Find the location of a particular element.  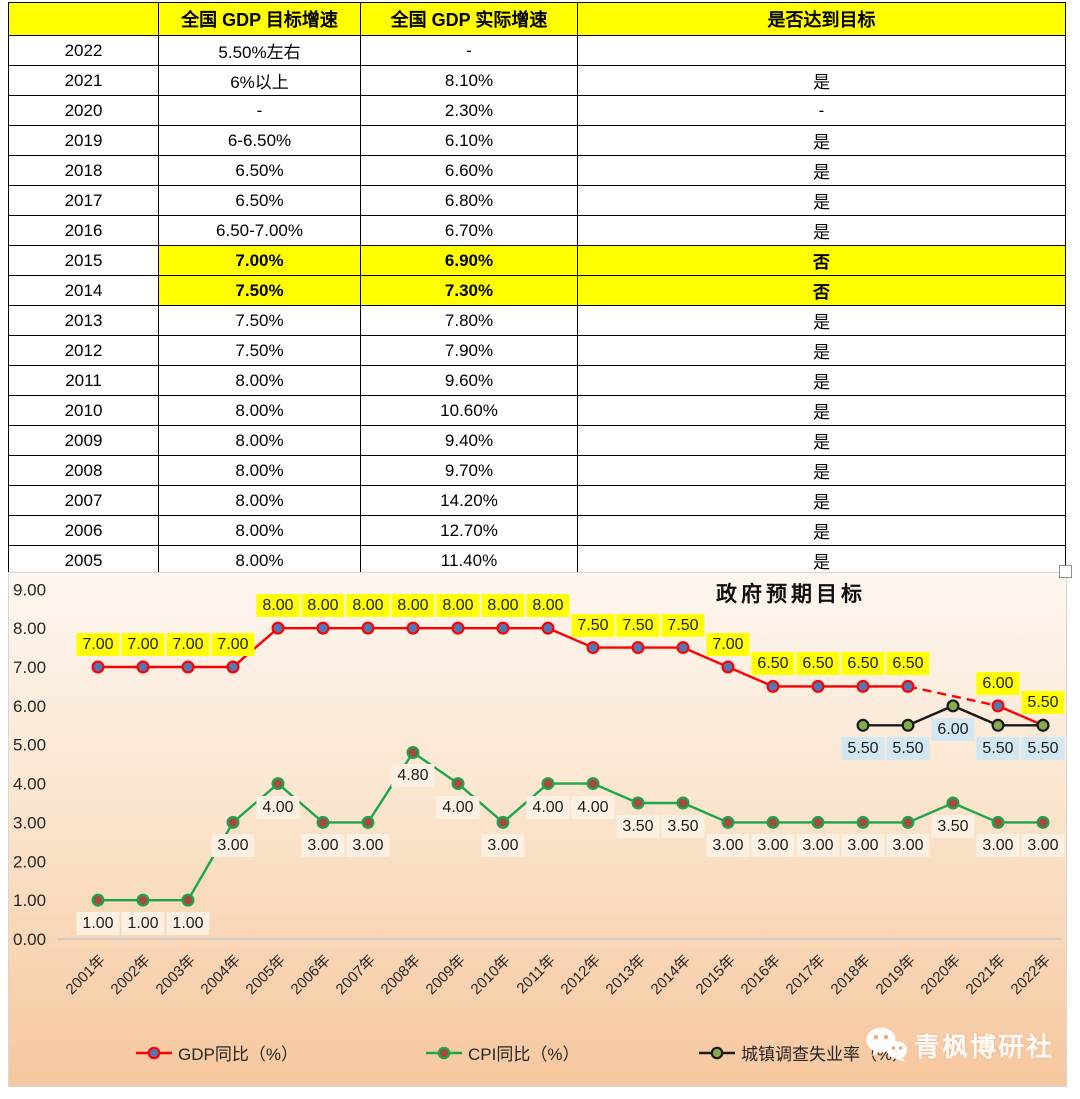

table-row: 2022 5.50%左右 - is located at coordinates (537, 50).